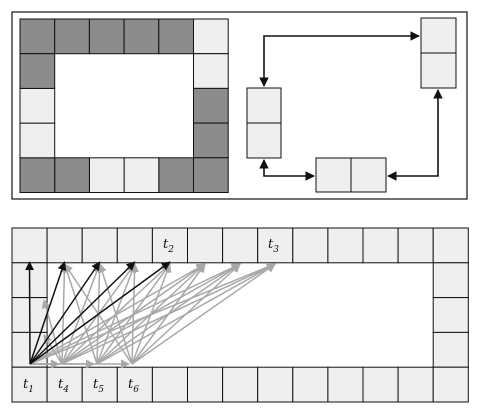 This screenshot has height=413, width=477. I want to click on label-t6: t6, so click(133, 386).